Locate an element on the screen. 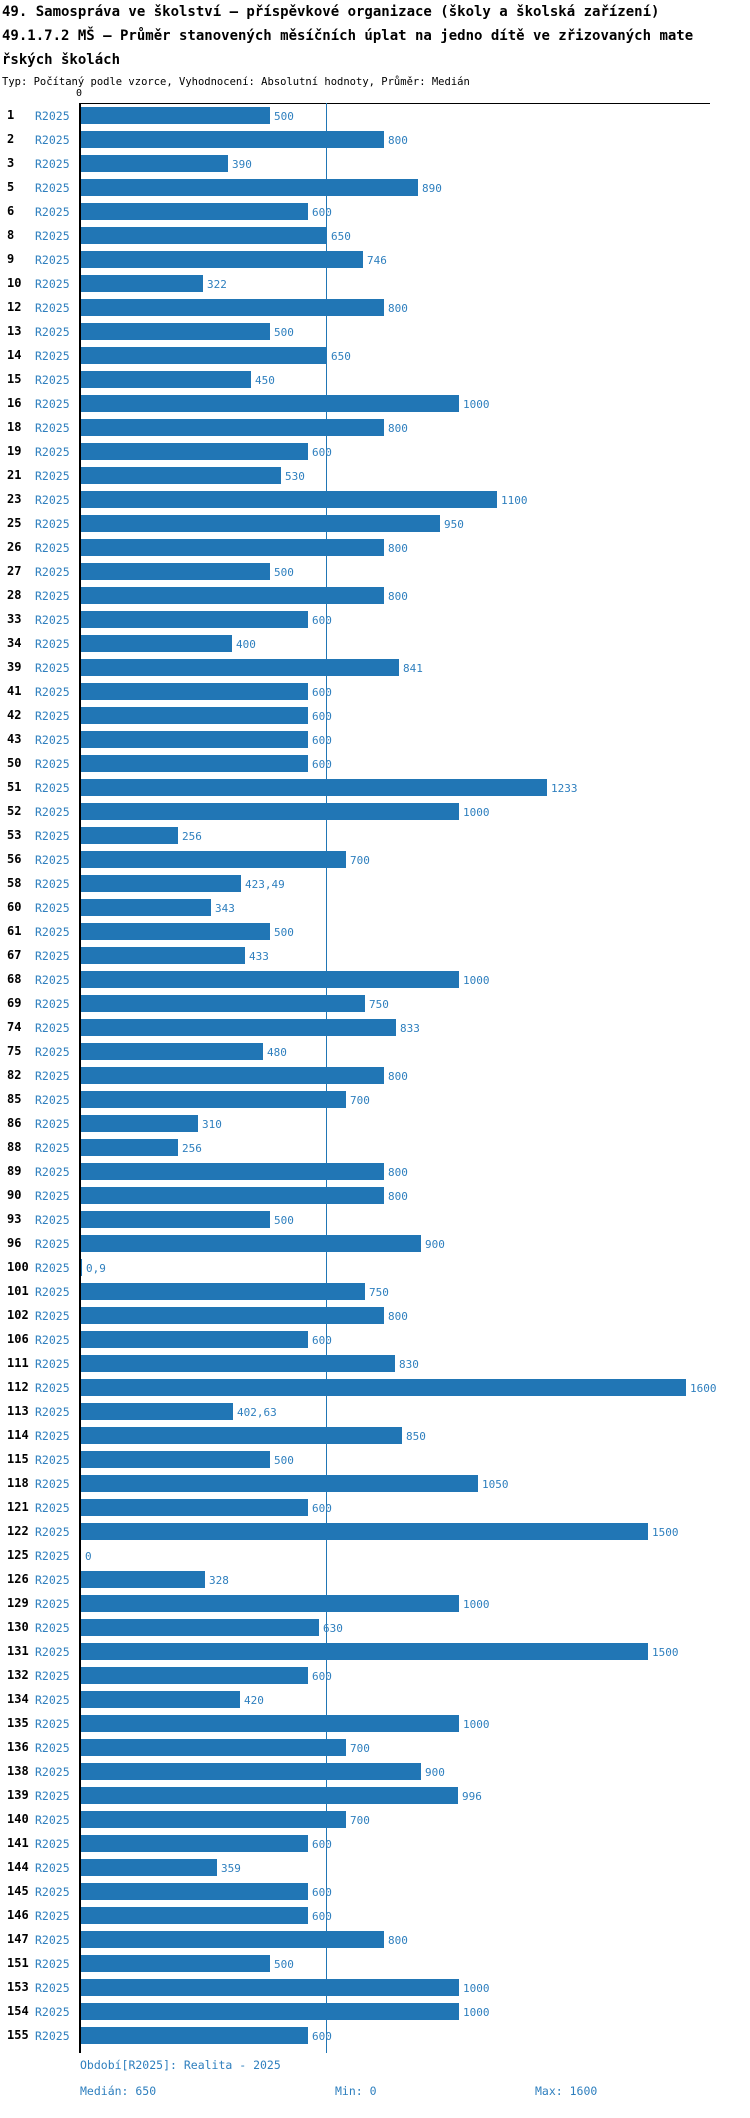 The height and width of the screenshot is (2118, 750). chart-row: 111 R2025 830 is located at coordinates (375, 1364).